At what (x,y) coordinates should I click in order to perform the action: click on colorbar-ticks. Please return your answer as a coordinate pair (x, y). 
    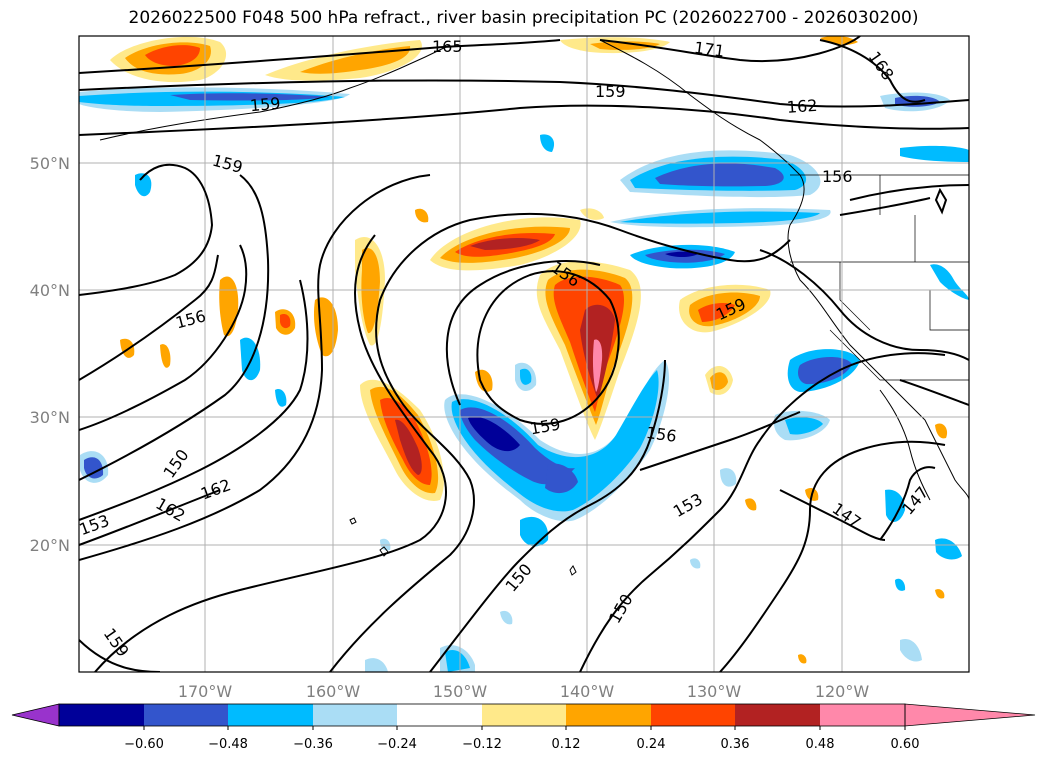
    Looking at the image, I should click on (524, 728).